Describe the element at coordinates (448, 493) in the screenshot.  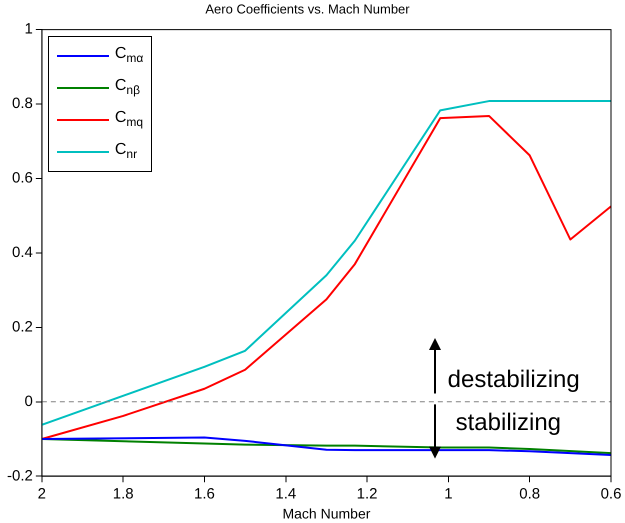
I see `x-tick-label: 1` at that location.